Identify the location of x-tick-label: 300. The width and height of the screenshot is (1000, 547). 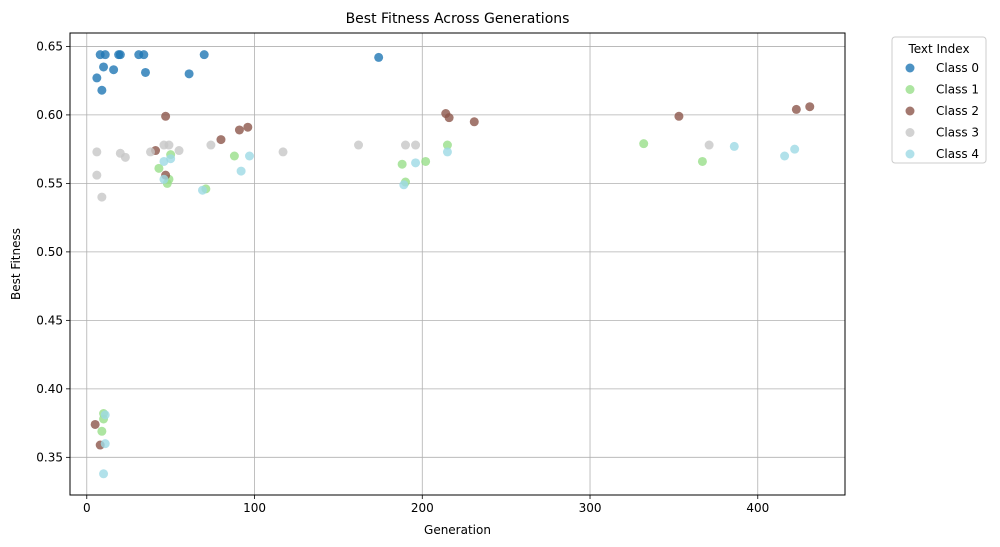
(590, 508).